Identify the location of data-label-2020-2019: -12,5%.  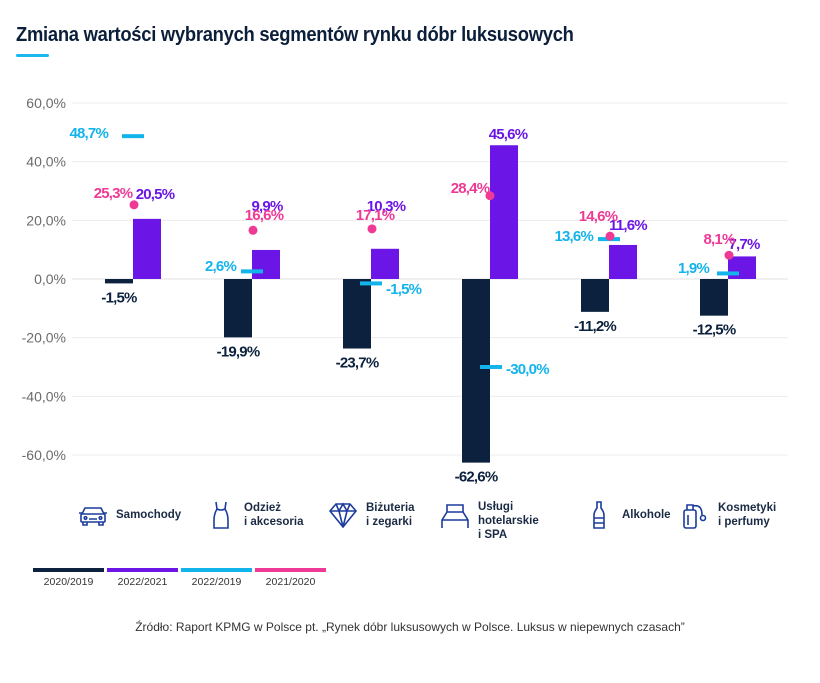
(714, 330).